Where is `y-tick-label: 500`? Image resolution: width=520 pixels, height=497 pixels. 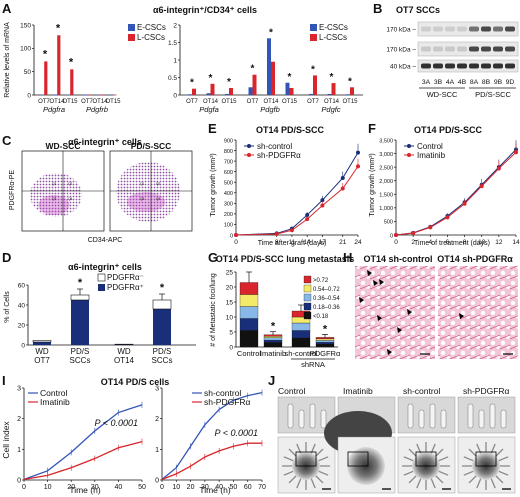 y-tick-label: 500 is located at coordinates (228, 184).